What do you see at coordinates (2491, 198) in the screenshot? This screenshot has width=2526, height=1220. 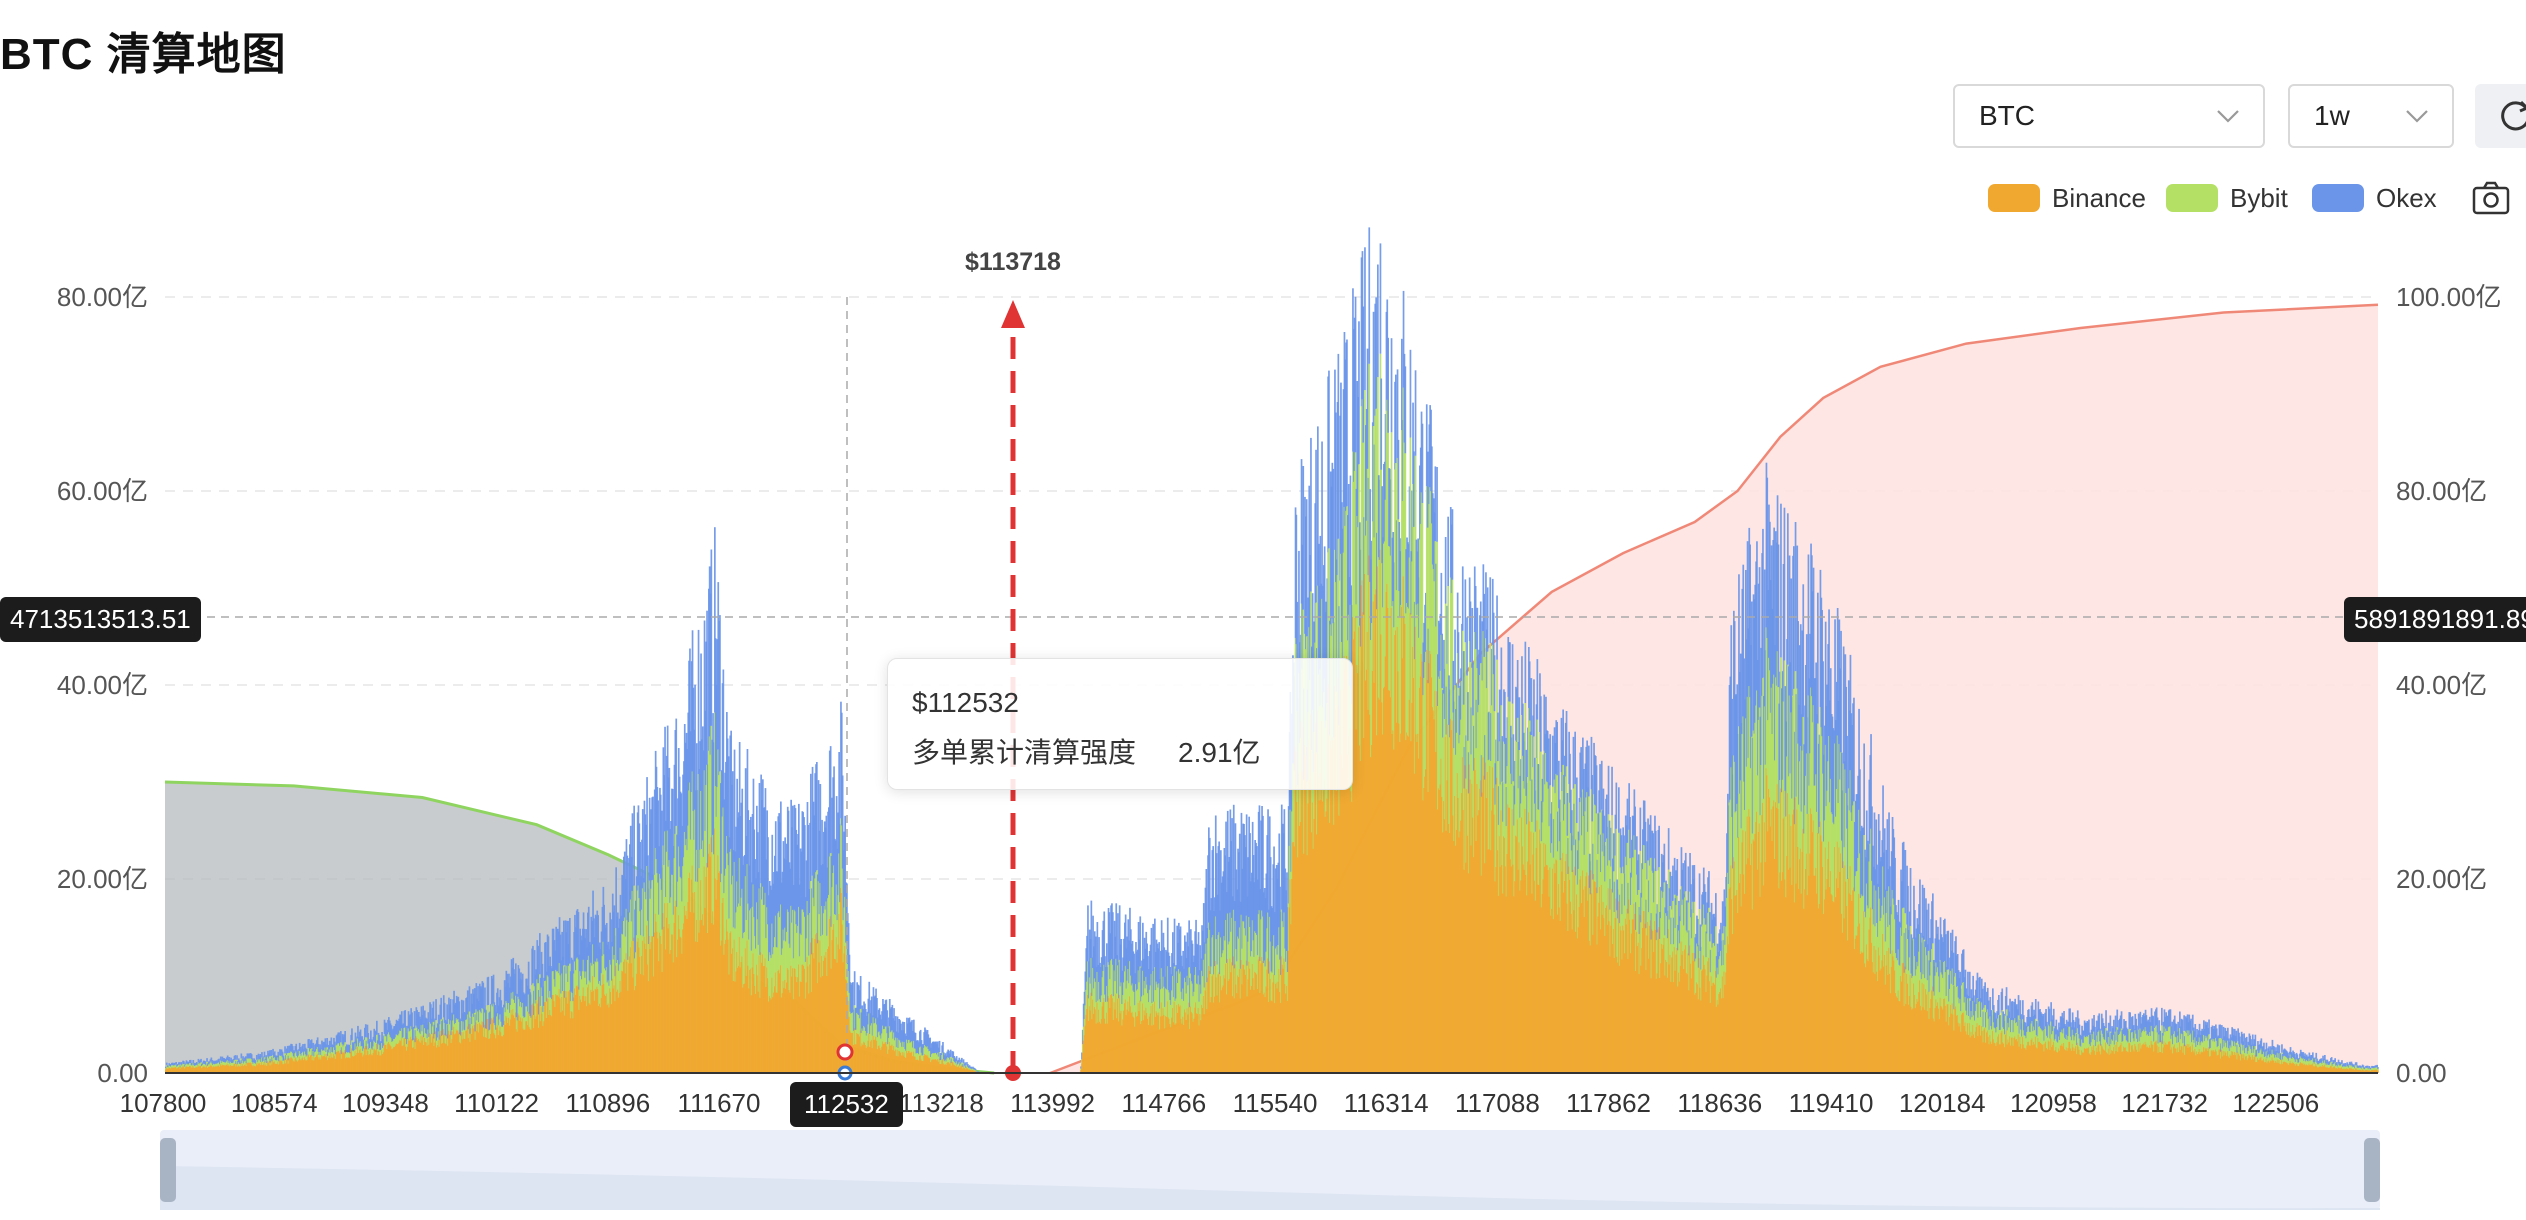 I see `camera-icon` at bounding box center [2491, 198].